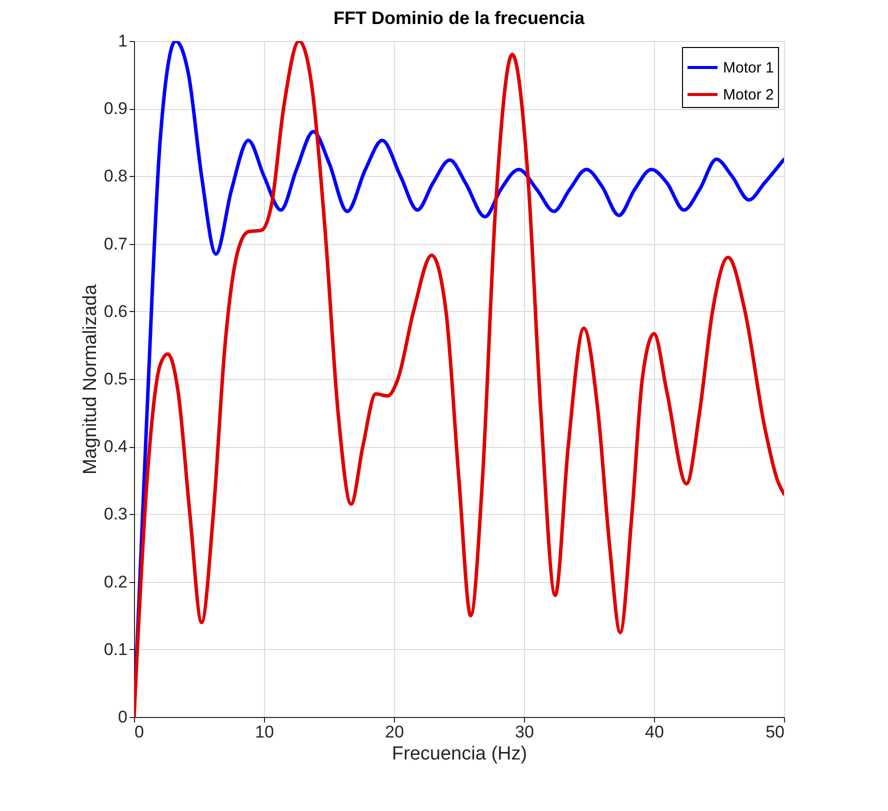  What do you see at coordinates (116, 176) in the screenshot?
I see `y-tick-label: 0.8` at bounding box center [116, 176].